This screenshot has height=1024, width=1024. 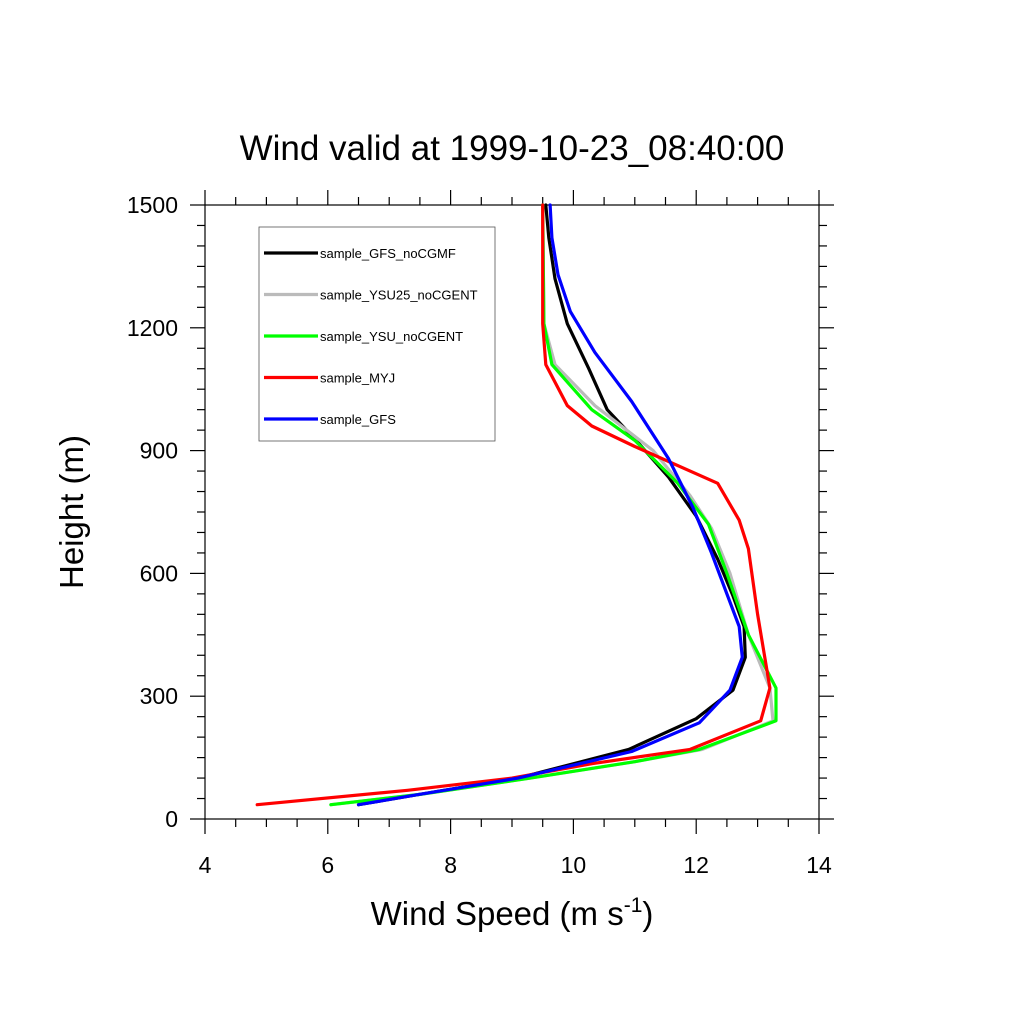 I want to click on y-tick-label: 0, so click(x=171, y=819).